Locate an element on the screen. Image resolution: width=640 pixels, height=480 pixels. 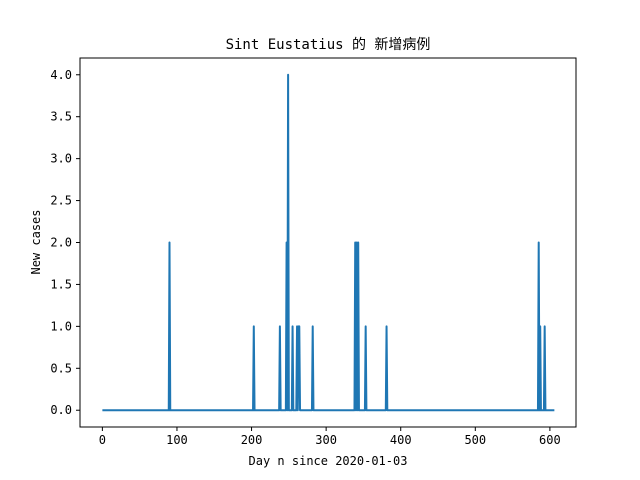
chart-title: Sint Eustatius 的 新增病例 is located at coordinates (328, 45).